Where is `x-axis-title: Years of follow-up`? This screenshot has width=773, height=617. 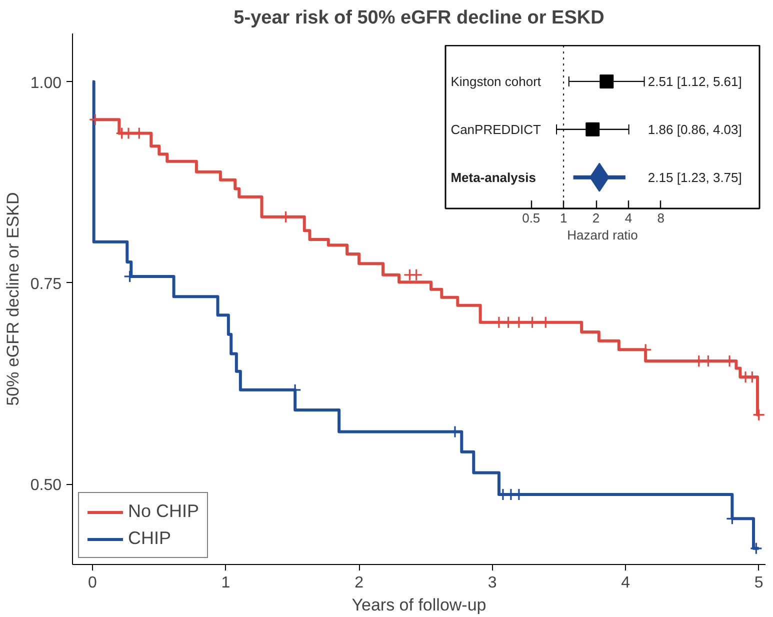 x-axis-title: Years of follow-up is located at coordinates (419, 605).